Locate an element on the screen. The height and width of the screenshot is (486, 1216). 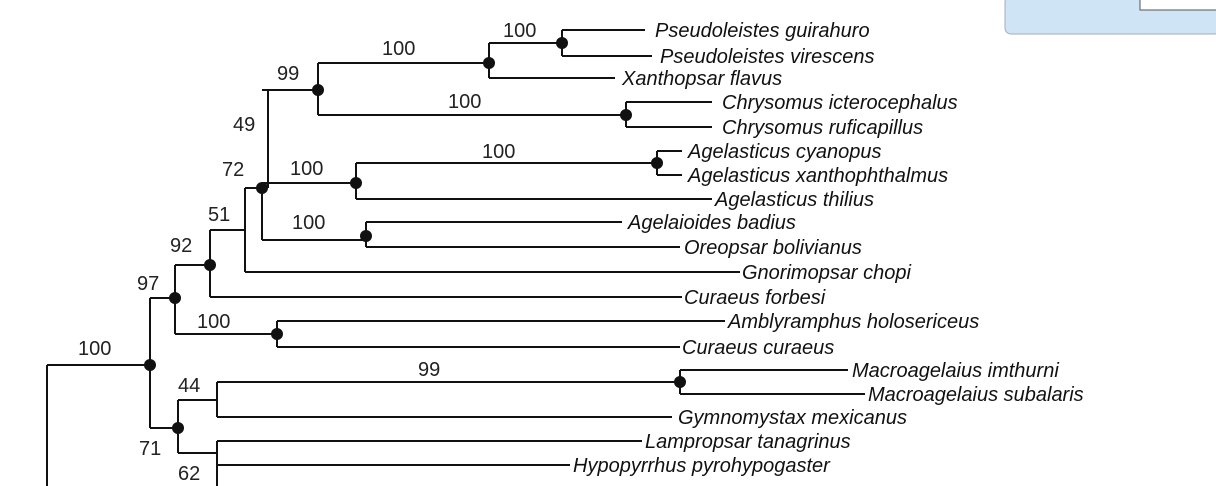
taxon-label: Agelasticus cyanopus is located at coordinates (784, 152).